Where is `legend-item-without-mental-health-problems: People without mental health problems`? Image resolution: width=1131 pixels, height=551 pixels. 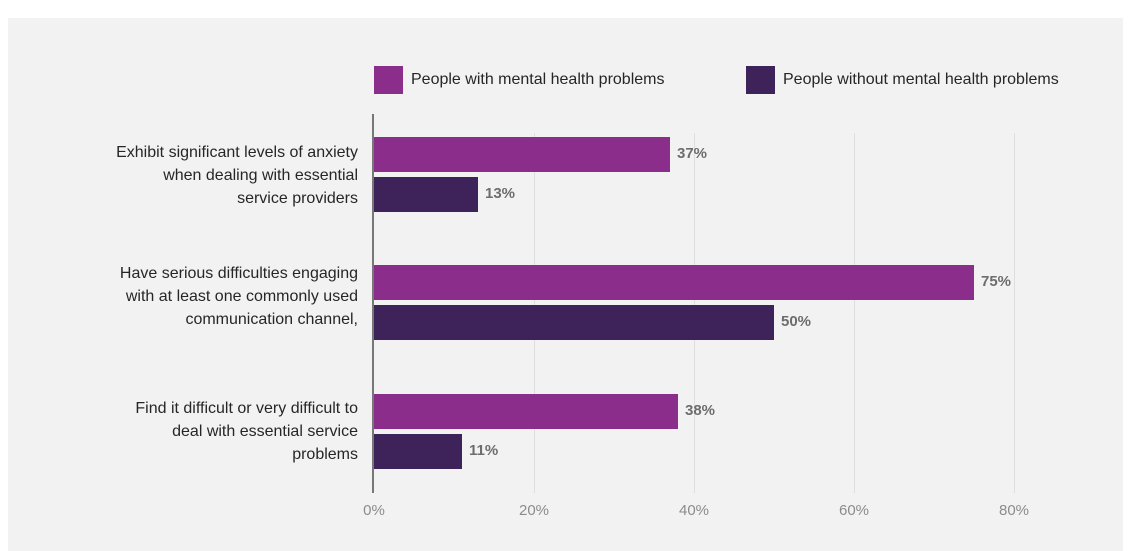 legend-item-without-mental-health-problems: People without mental health problems is located at coordinates (902, 80).